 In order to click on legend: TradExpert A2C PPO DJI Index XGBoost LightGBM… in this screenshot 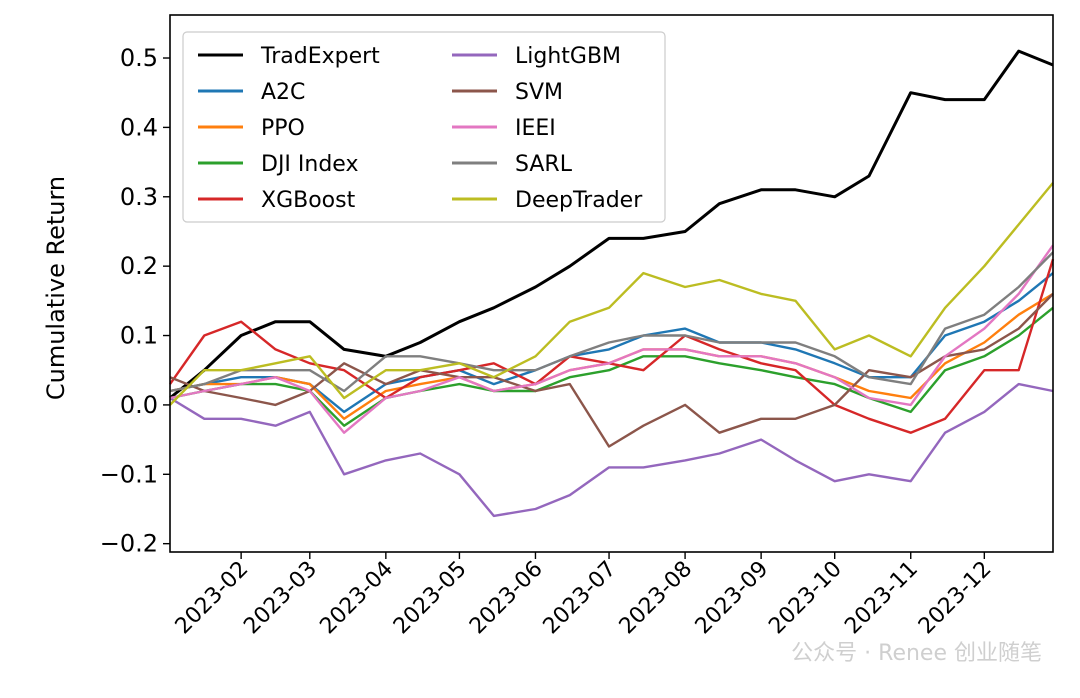, I will do `click(424, 127)`.